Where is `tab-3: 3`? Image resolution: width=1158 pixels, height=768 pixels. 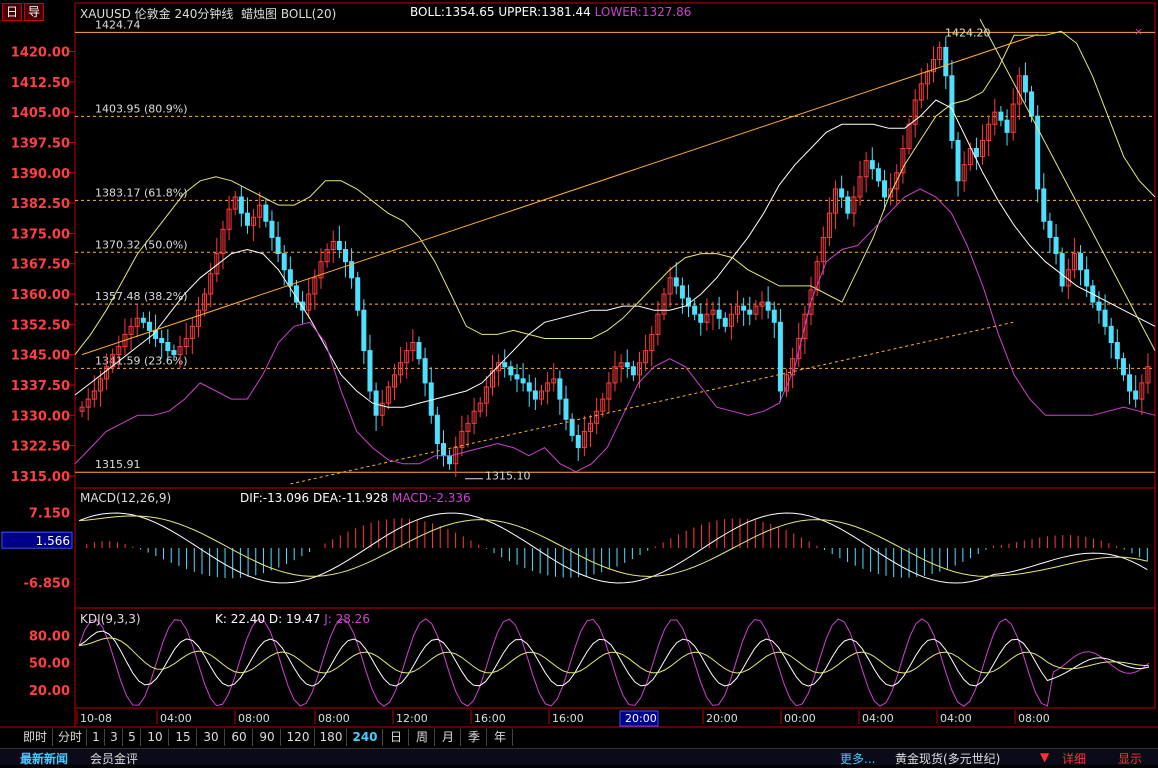 tab-3: 3 is located at coordinates (114, 737).